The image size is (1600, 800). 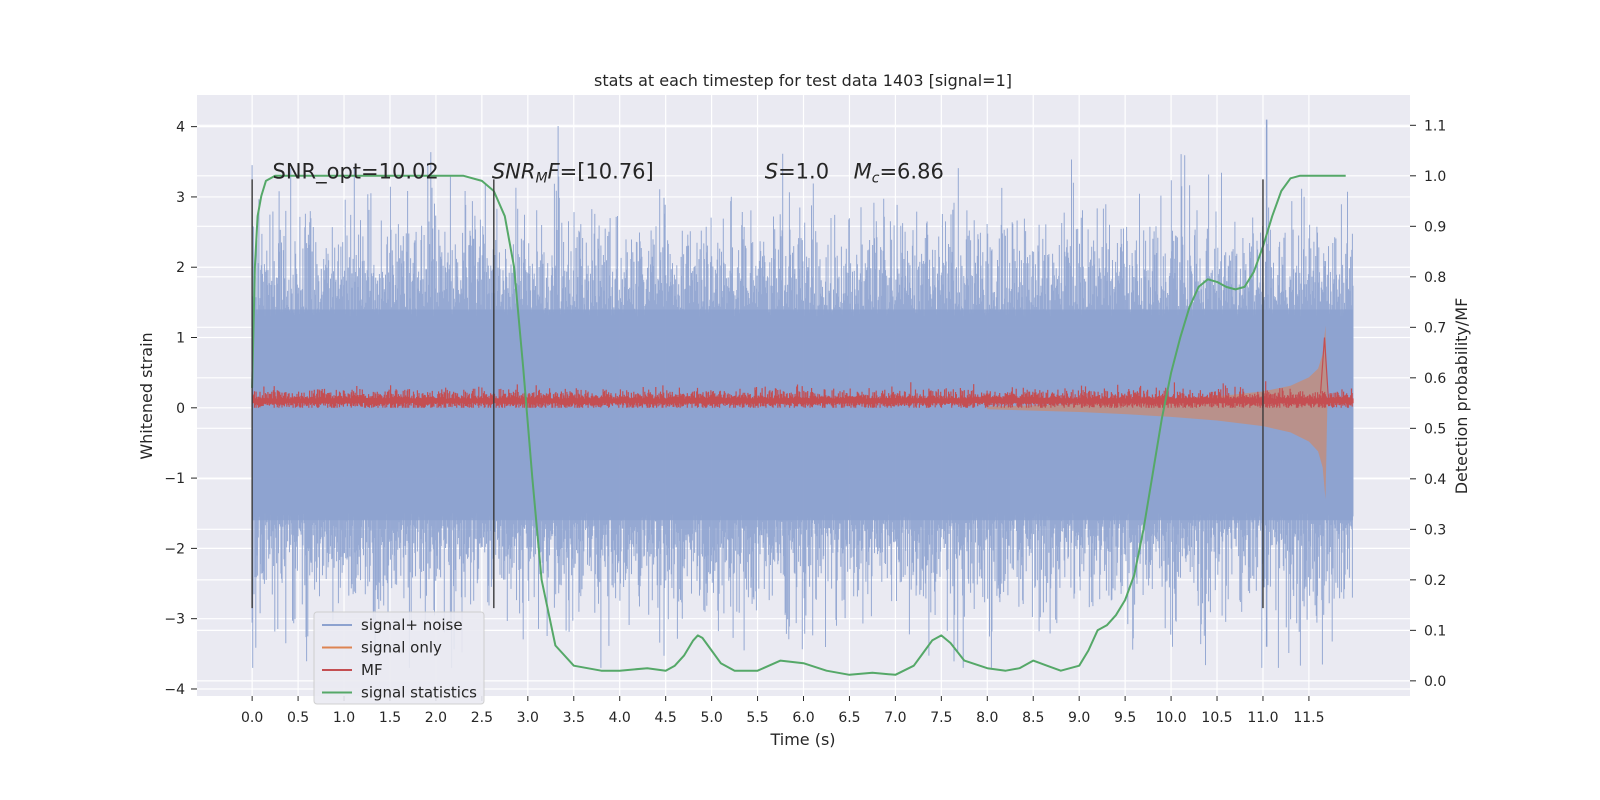 I want to click on y2-tick-label: 0.8, so click(x=1435, y=278).